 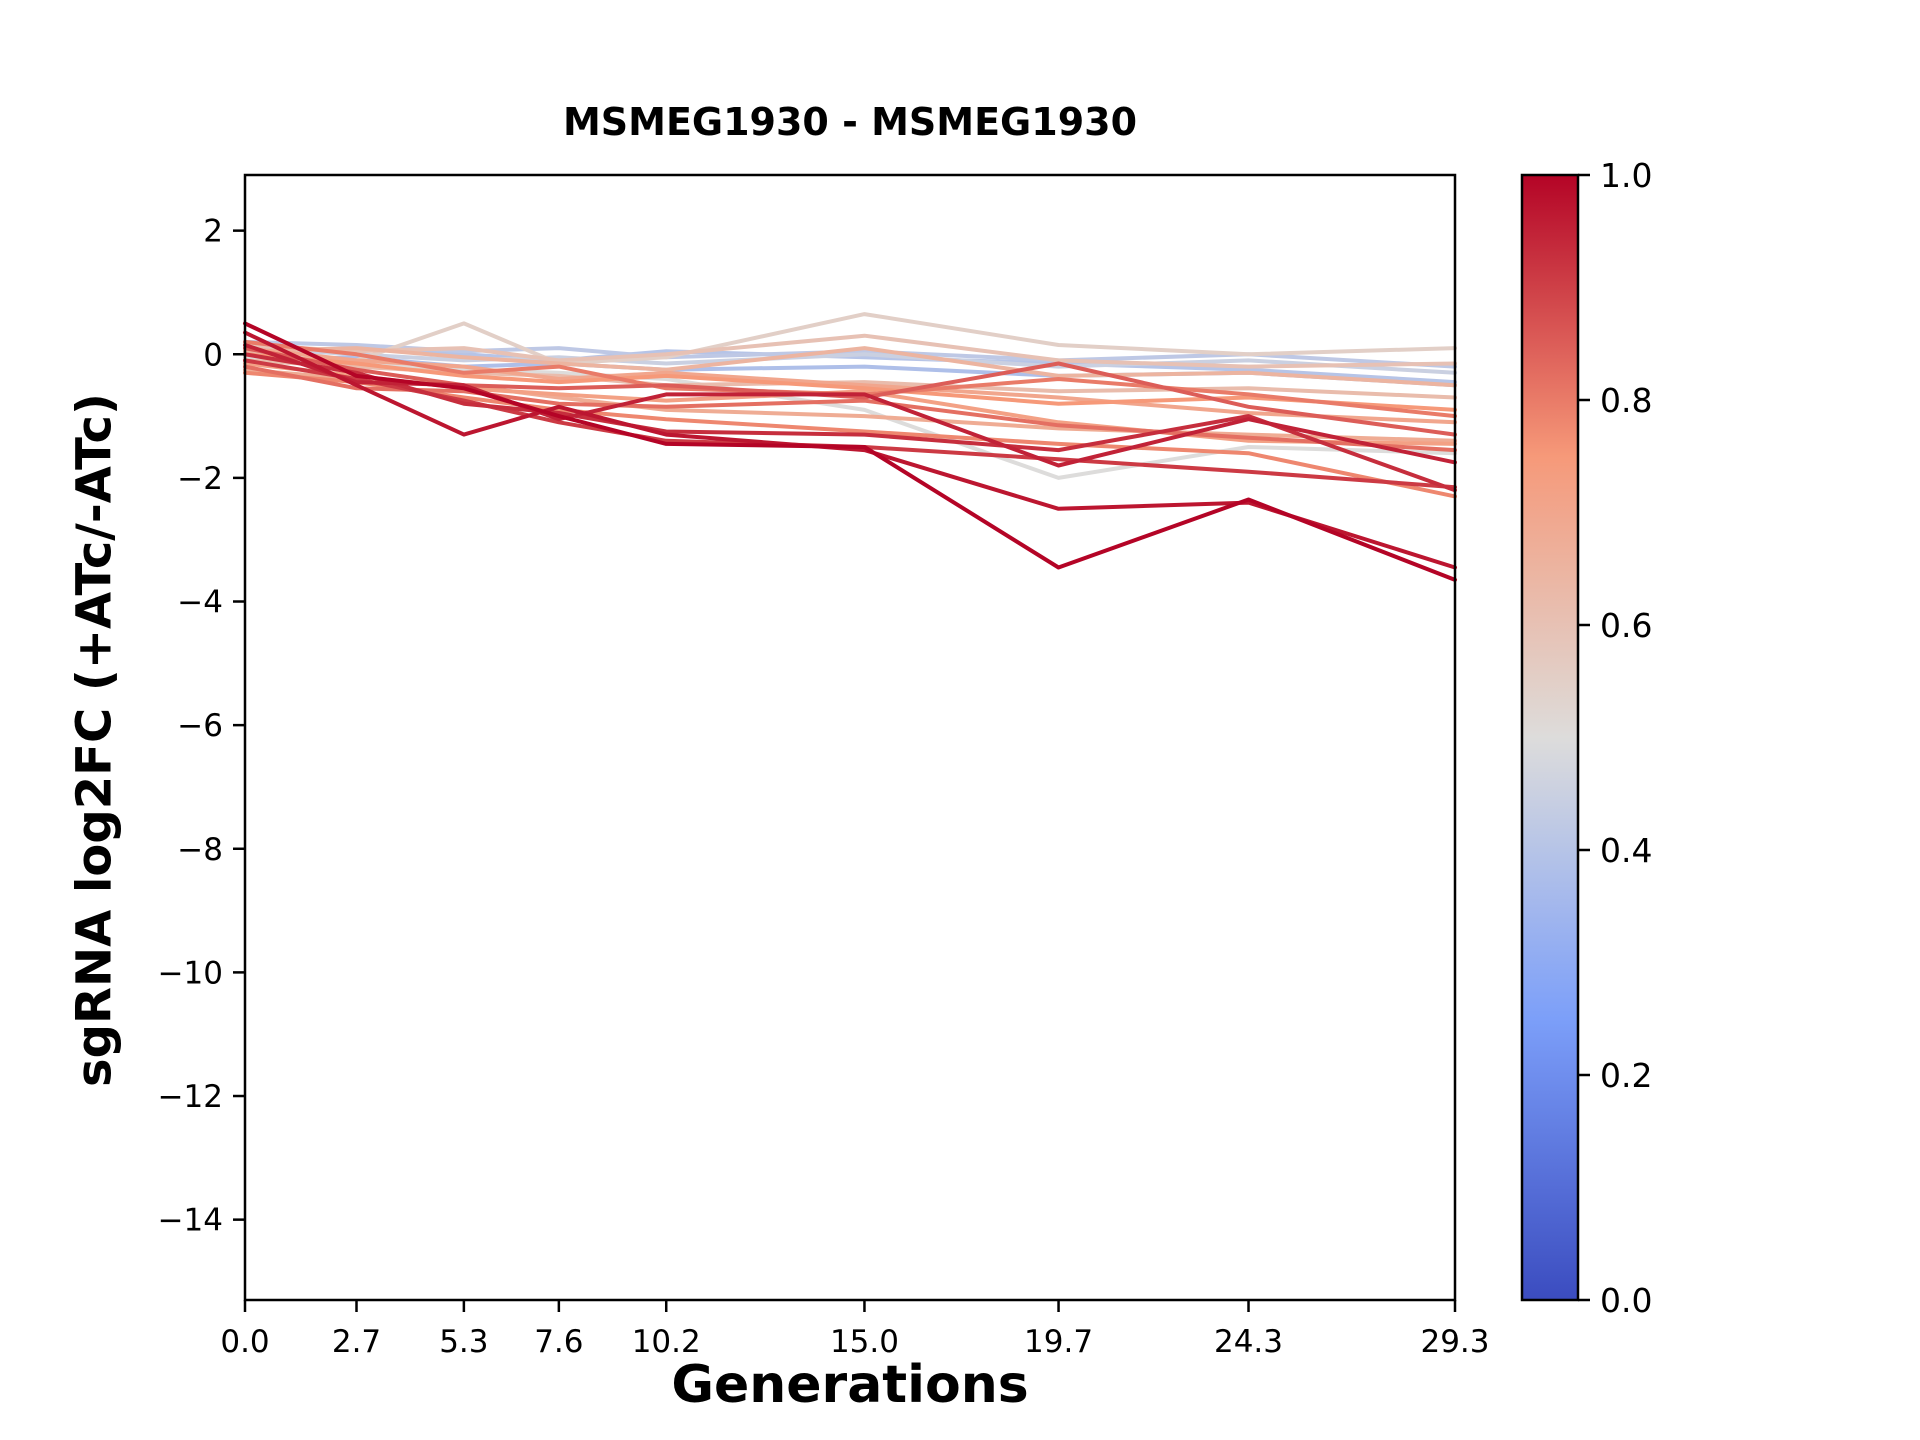 I want to click on colorbar-tick-label: 0.6, so click(x=1626, y=625).